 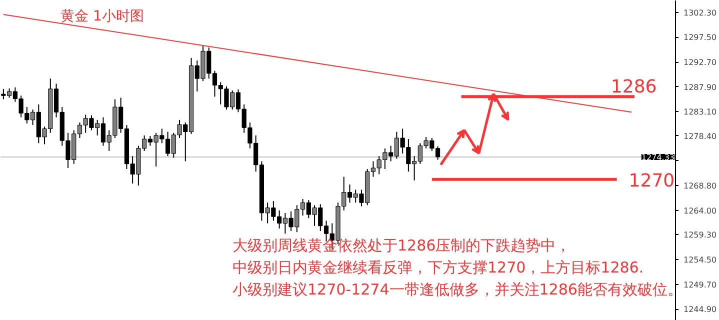 I want to click on ref-line-label: 1274.33, so click(x=658, y=157).